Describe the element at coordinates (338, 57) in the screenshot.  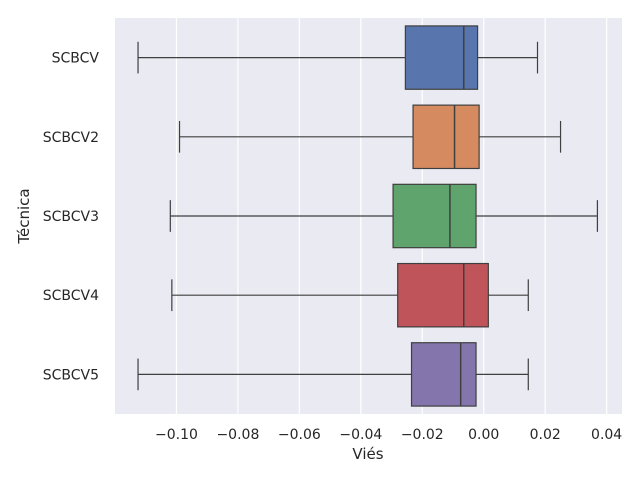
I see `box-scbcv` at that location.